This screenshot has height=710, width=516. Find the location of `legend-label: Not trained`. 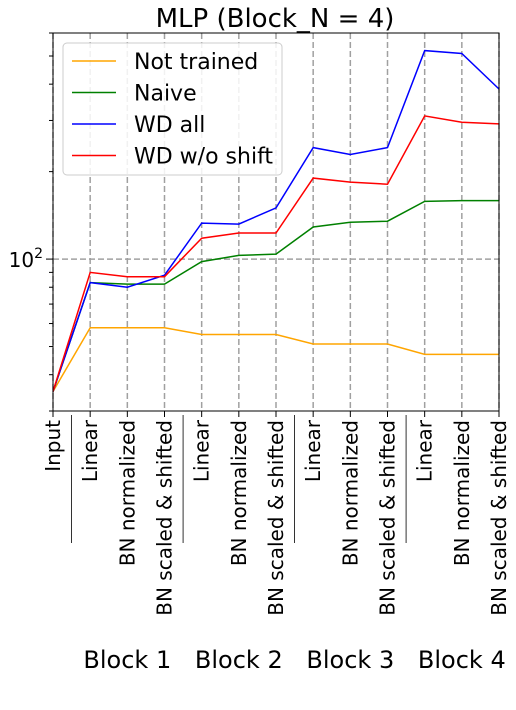

legend-label: Not trained is located at coordinates (196, 62).